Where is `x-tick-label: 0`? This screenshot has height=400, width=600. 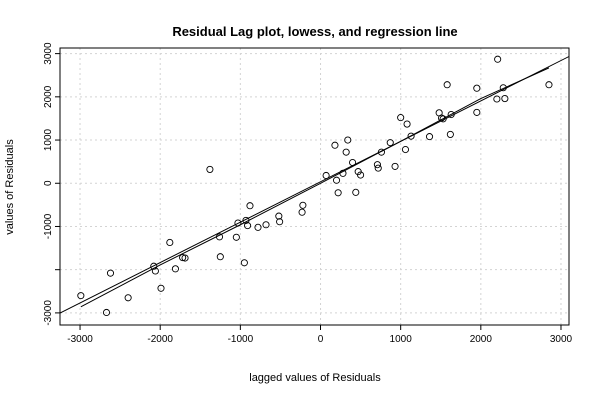
x-tick-label: 0 is located at coordinates (321, 339).